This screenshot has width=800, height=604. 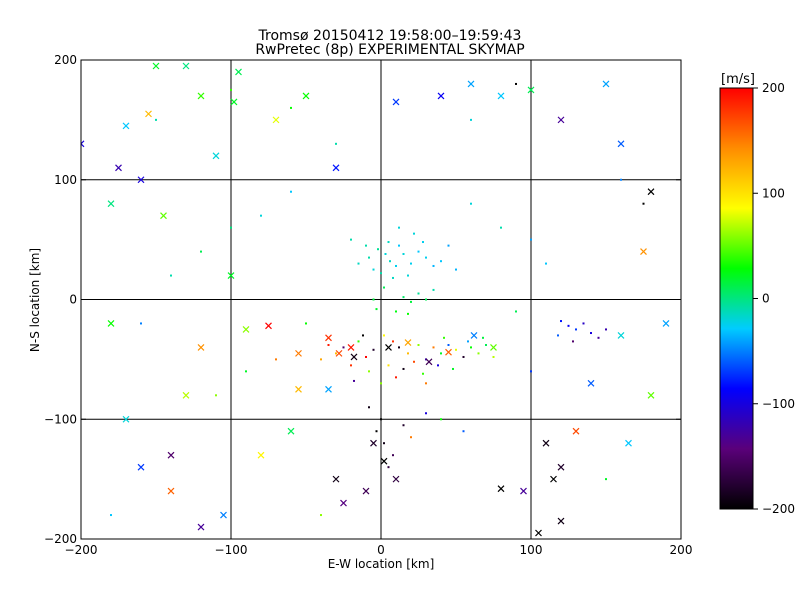 I want to click on x-tick-label: 200, so click(x=681, y=550).